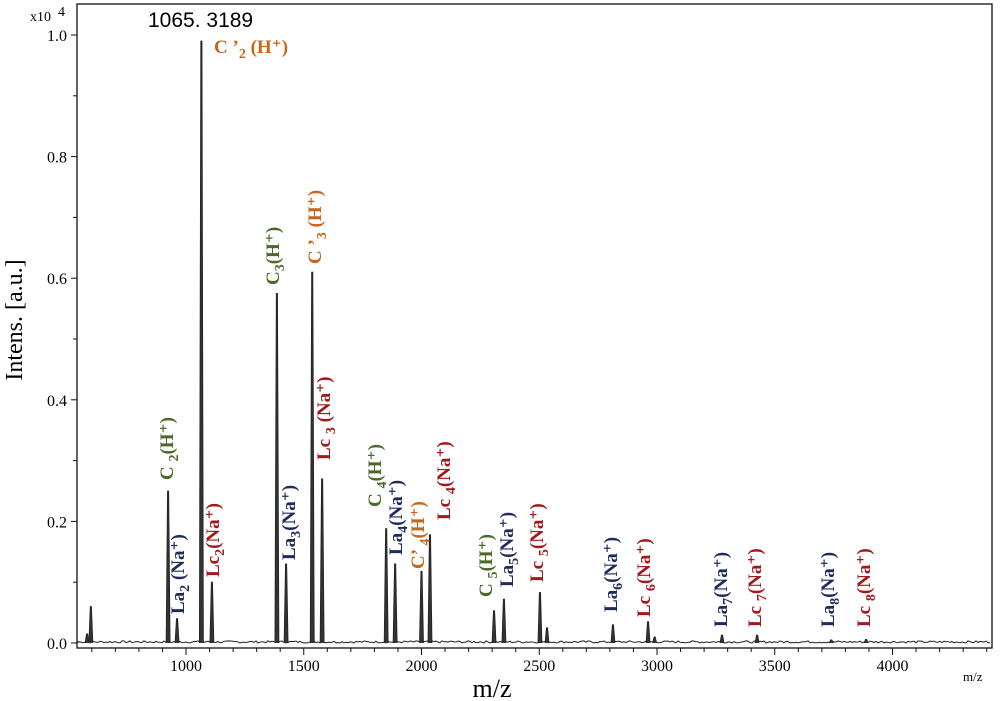 The height and width of the screenshot is (701, 1000). What do you see at coordinates (226, 47) in the screenshot?
I see `peak-label-main: C ’` at bounding box center [226, 47].